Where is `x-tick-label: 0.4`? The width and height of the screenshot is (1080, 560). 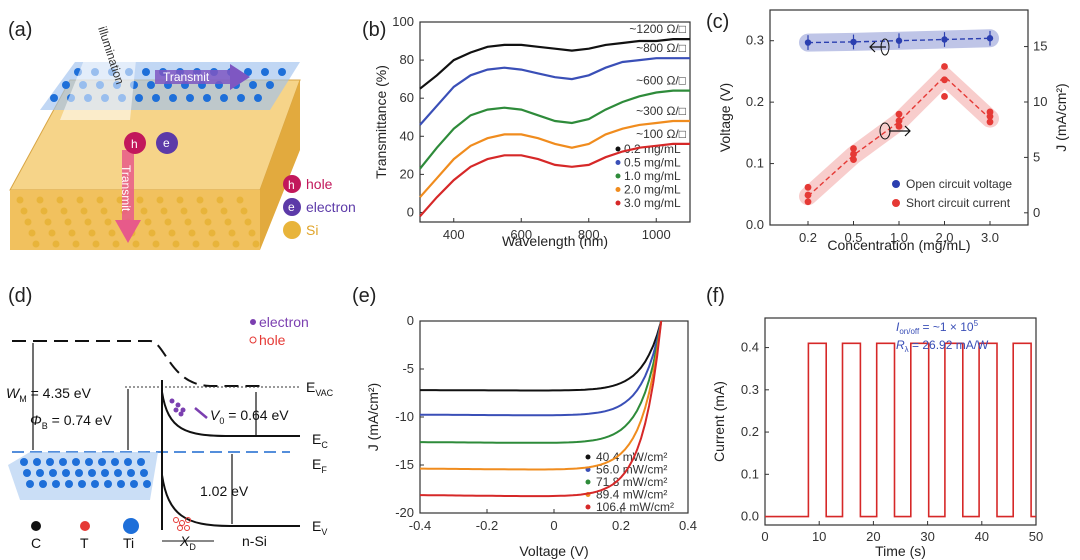 x-tick-label: 0.4 is located at coordinates (688, 525).